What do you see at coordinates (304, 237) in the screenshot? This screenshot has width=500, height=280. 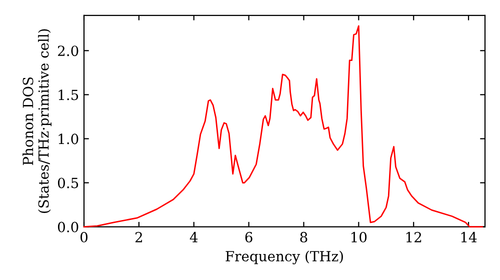 I see `x-tick-label: 8` at bounding box center [304, 237].